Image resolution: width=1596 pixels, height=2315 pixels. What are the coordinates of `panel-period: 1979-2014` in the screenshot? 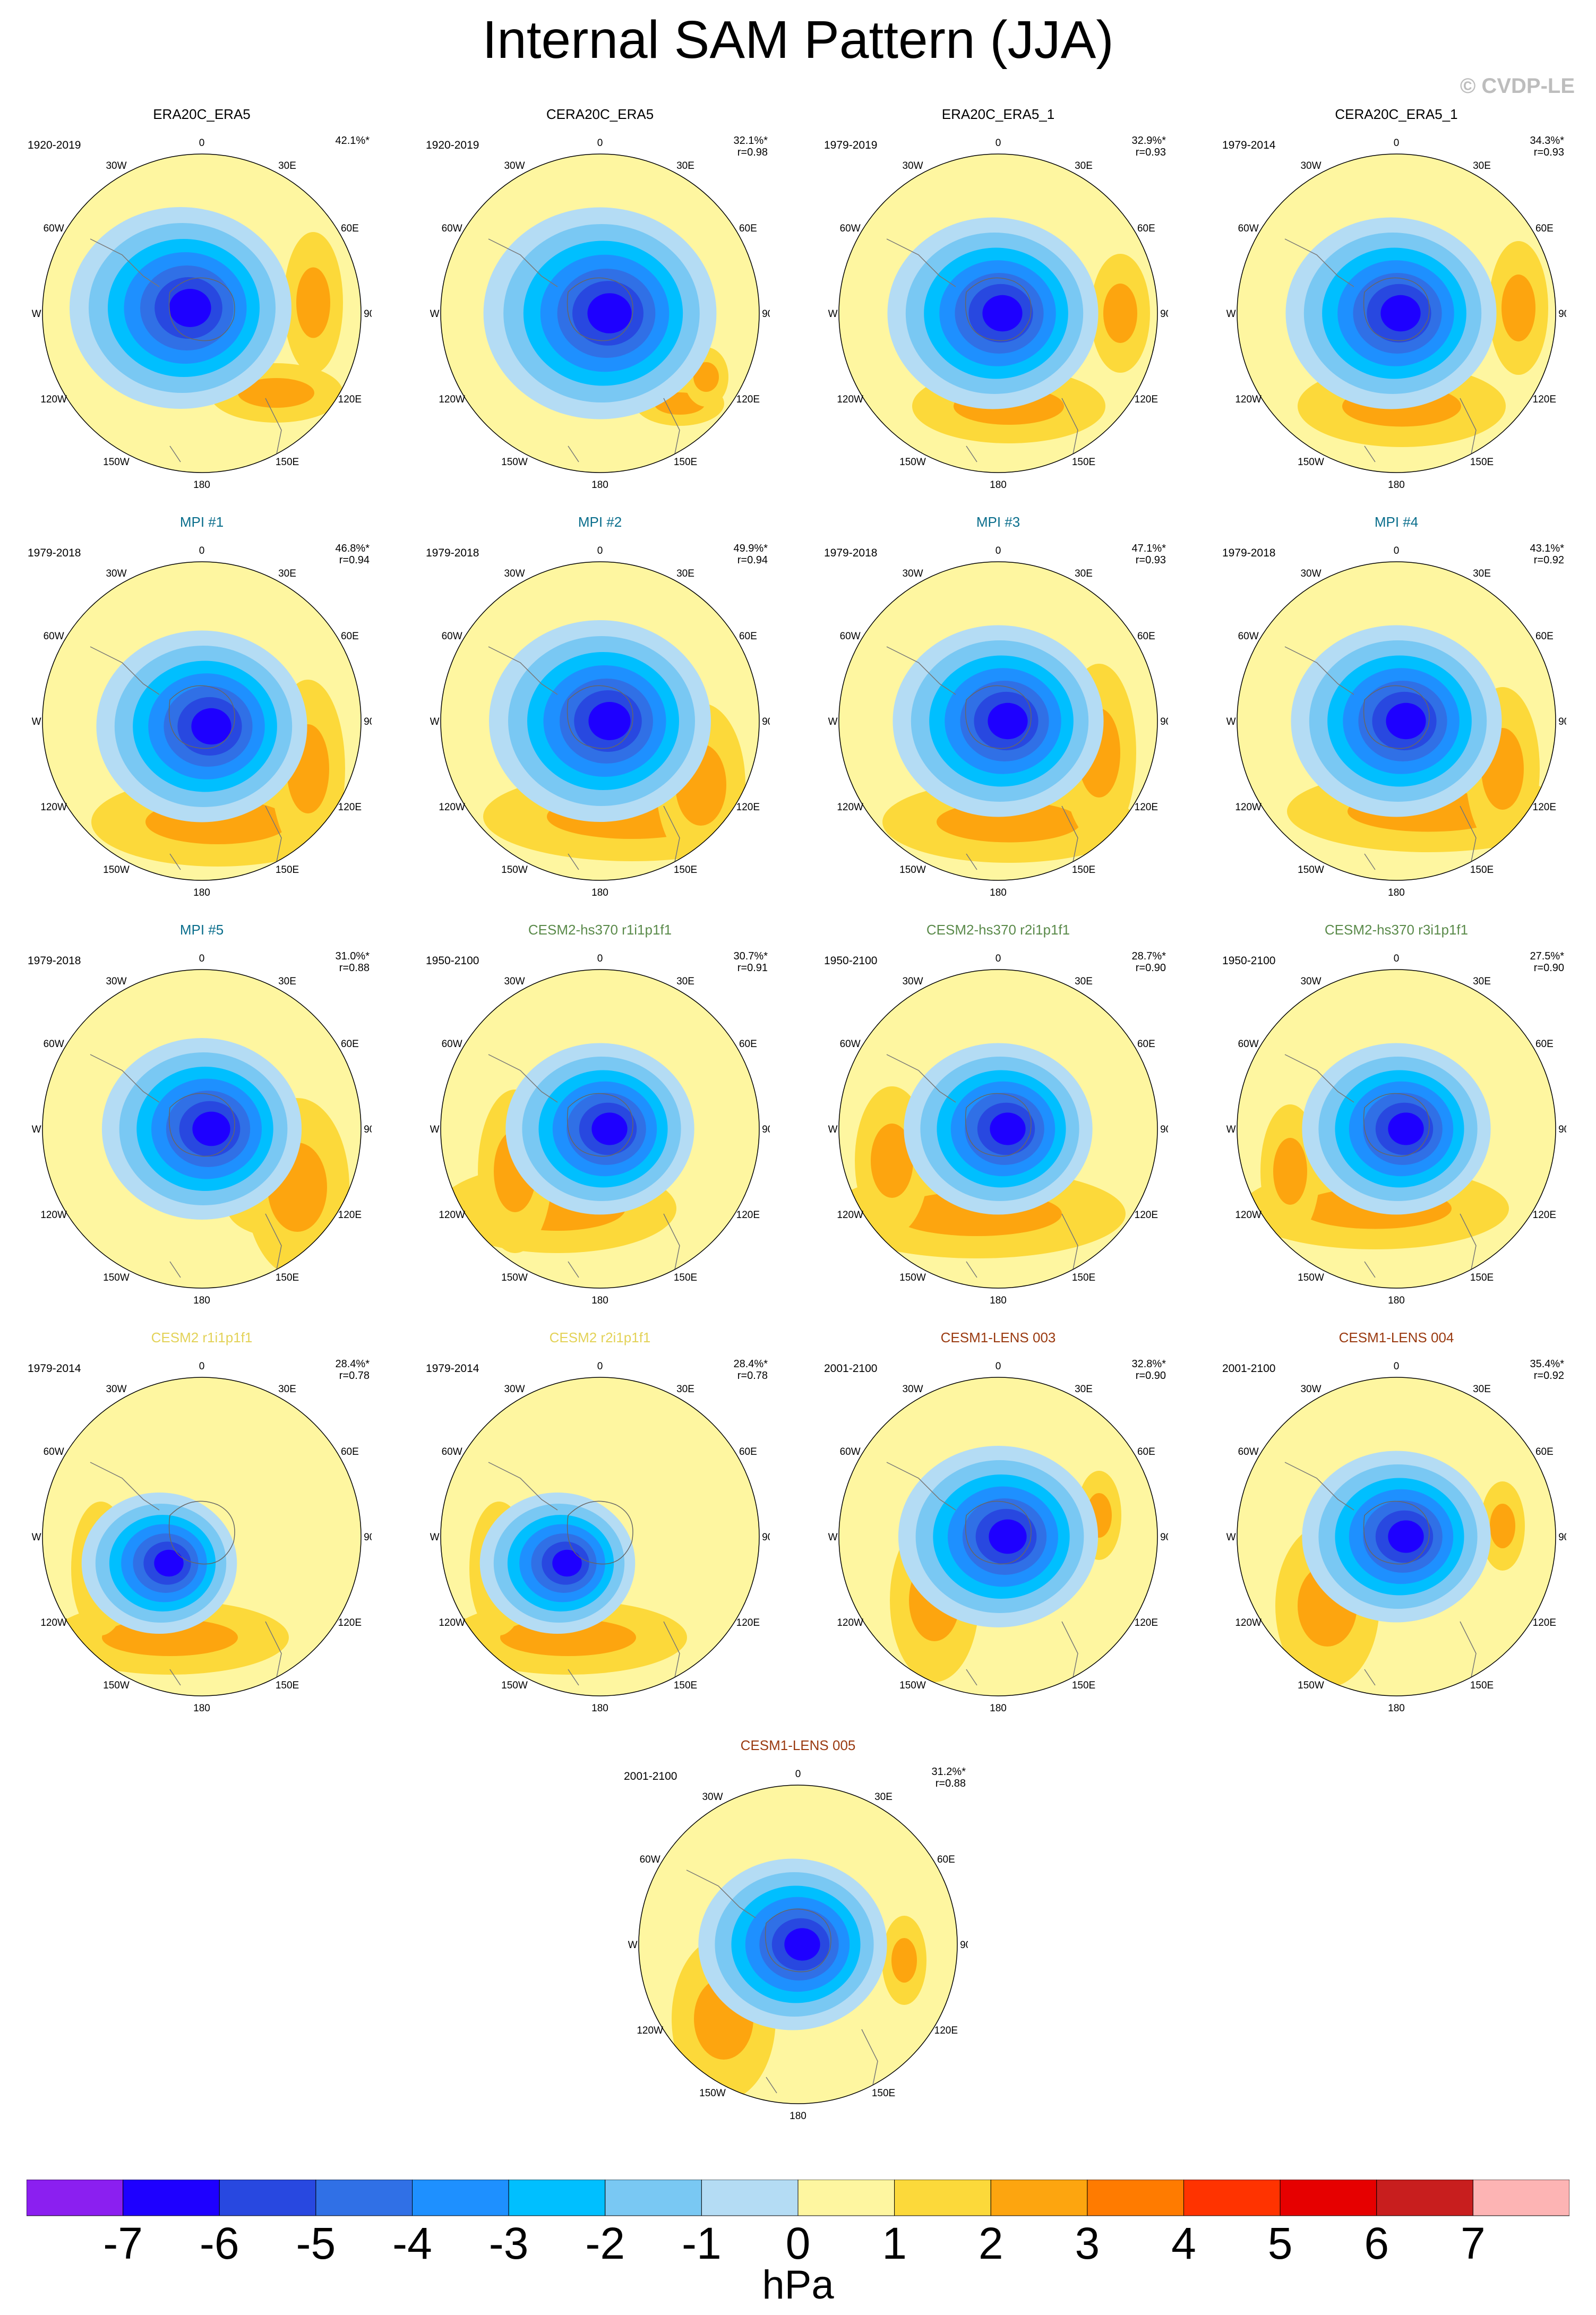 It's located at (55, 1368).